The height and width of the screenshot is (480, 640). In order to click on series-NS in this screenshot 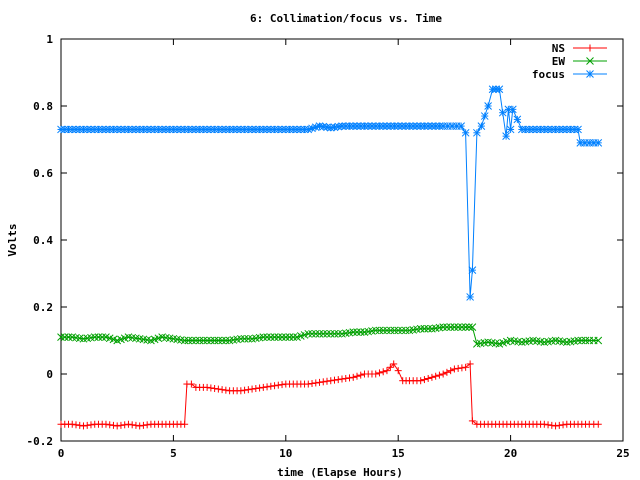, I will do `click(329, 395)`.